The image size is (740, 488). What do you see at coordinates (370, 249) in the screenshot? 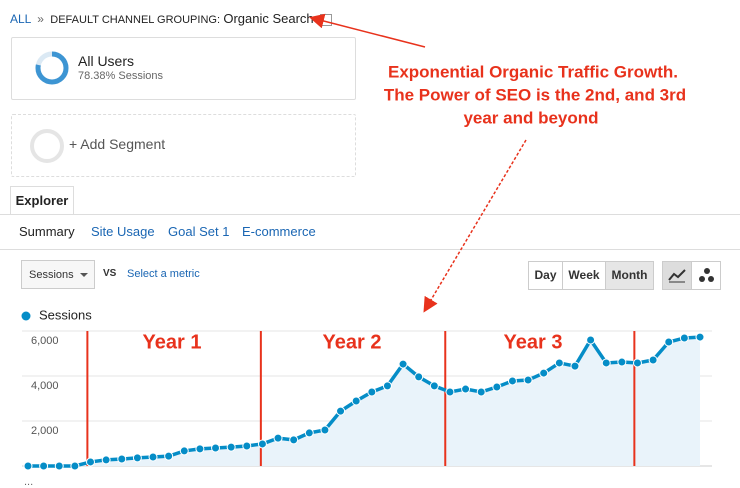
I see `subtab-rule` at bounding box center [370, 249].